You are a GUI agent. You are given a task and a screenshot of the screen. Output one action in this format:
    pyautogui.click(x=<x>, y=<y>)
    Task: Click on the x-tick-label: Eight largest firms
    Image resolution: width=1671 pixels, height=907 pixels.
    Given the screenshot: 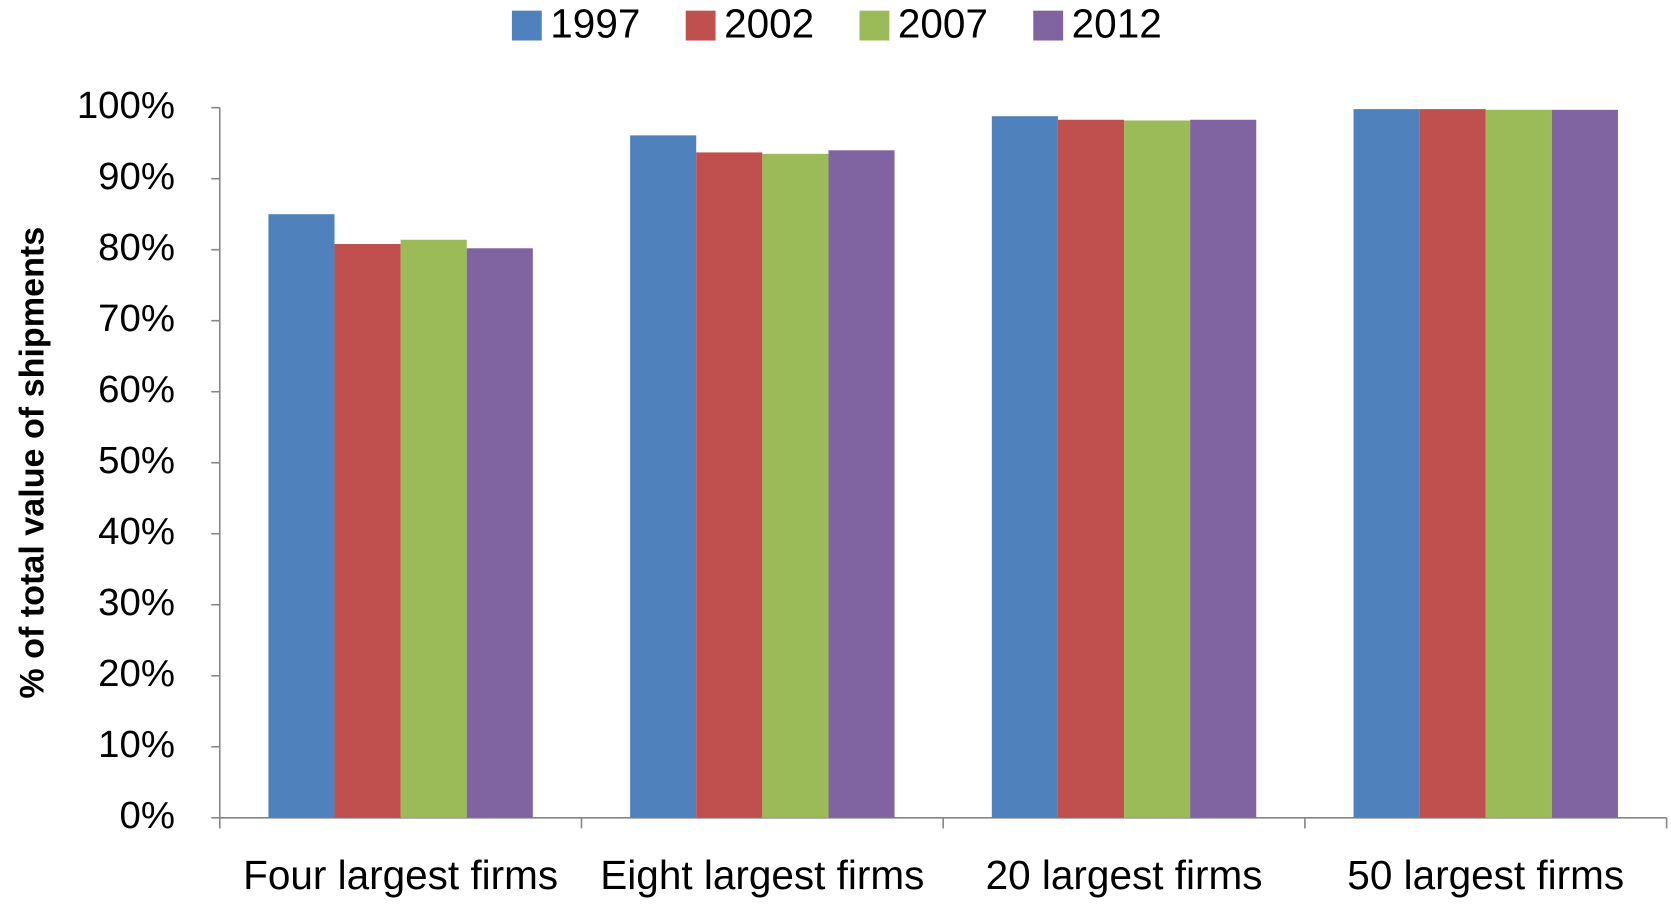 What is the action you would take?
    pyautogui.click(x=762, y=875)
    